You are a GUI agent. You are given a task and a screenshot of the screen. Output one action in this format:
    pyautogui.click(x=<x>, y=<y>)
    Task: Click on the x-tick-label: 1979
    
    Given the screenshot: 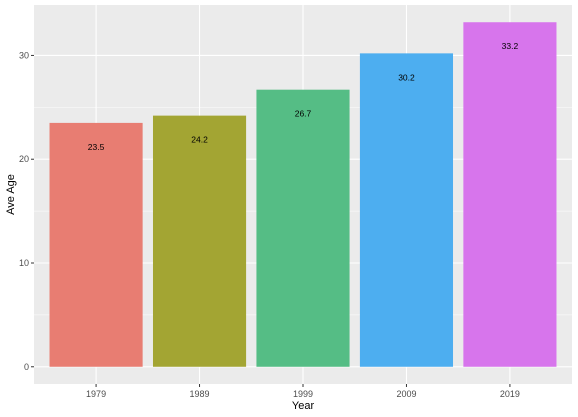 What is the action you would take?
    pyautogui.click(x=96, y=394)
    